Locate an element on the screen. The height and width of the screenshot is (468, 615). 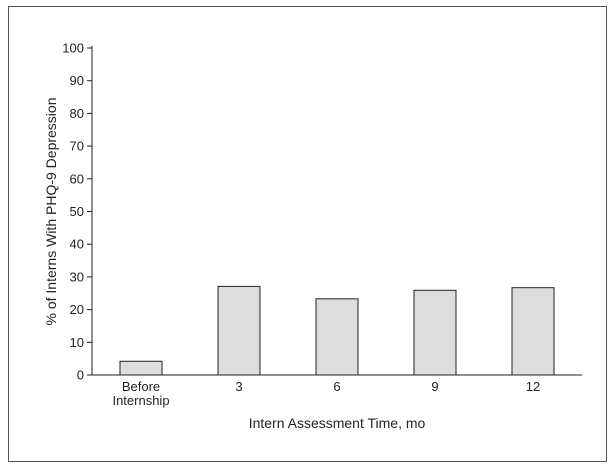
x-tick-label: 6 is located at coordinates (336, 386).